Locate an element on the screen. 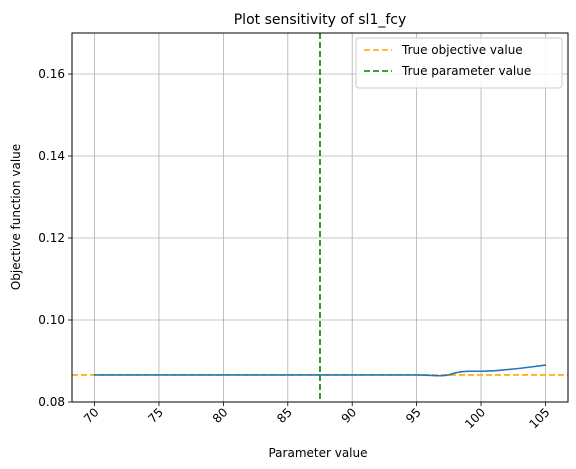 The height and width of the screenshot is (469, 576). x-axis-ticks: 70 75 80 85 90 95 100 105 is located at coordinates (317, 416).